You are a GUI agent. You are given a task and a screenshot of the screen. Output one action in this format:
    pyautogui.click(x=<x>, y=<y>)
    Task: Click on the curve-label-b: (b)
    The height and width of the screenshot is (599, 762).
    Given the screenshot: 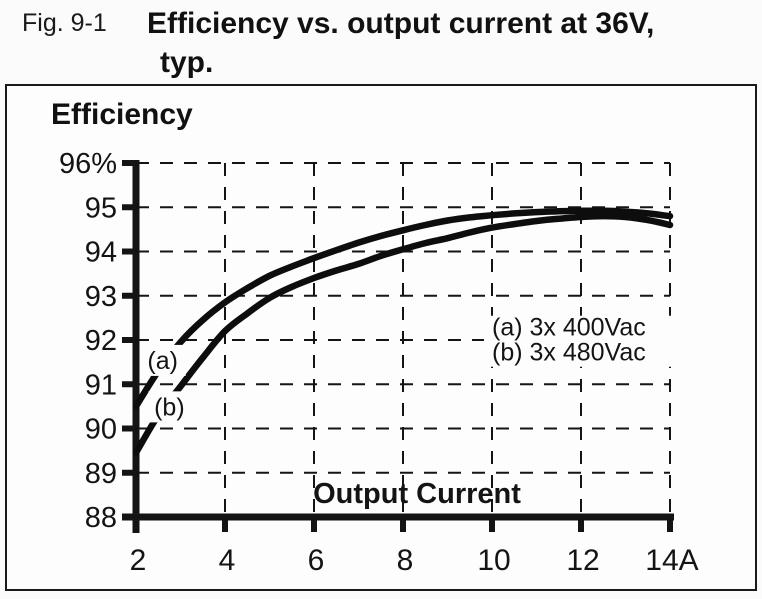 What is the action you would take?
    pyautogui.click(x=169, y=407)
    